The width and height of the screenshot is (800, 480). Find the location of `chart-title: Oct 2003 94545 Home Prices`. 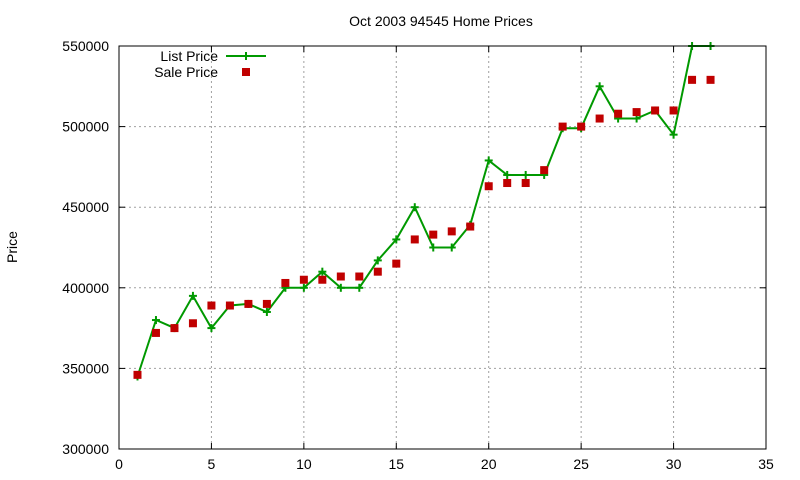

chart-title: Oct 2003 94545 Home Prices is located at coordinates (441, 21).